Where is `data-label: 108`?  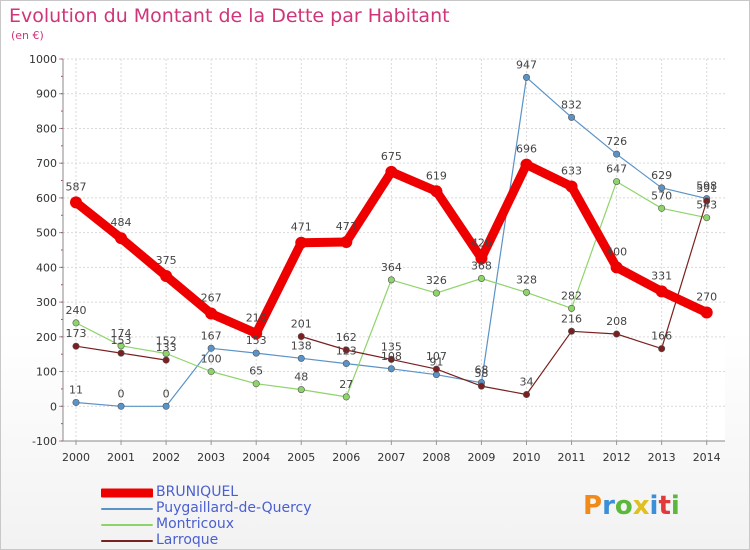
data-label: 108 is located at coordinates (391, 356).